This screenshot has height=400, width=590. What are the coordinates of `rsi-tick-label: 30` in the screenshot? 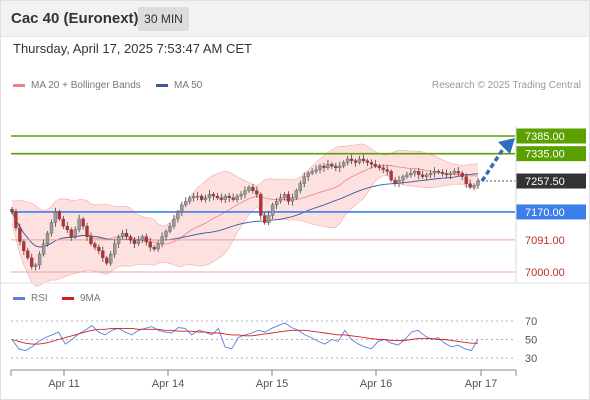 It's located at (531, 359).